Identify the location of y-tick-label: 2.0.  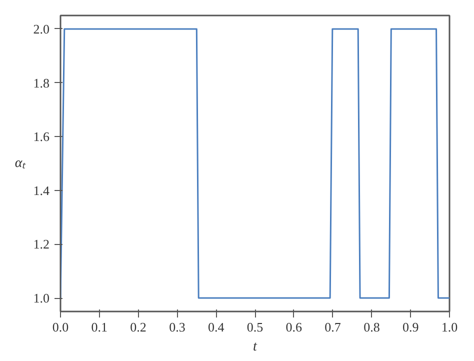
(41, 28).